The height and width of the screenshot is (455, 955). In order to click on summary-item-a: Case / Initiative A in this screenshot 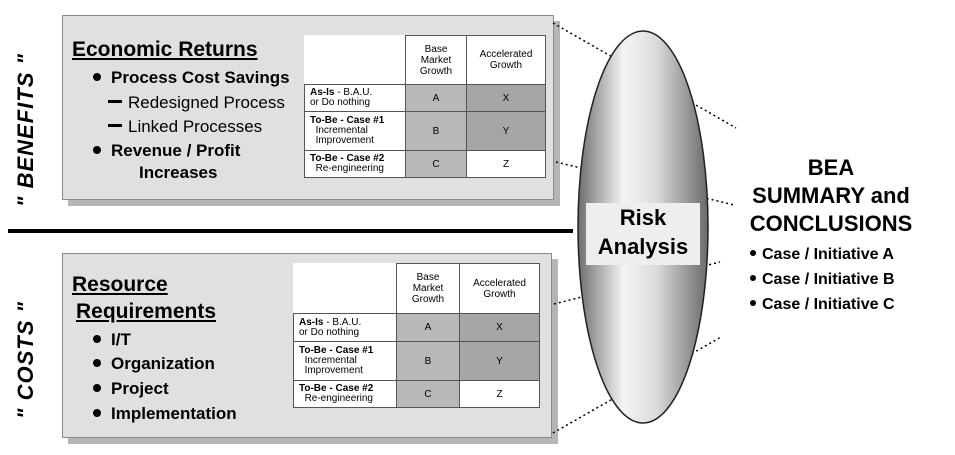, I will do `click(822, 255)`.